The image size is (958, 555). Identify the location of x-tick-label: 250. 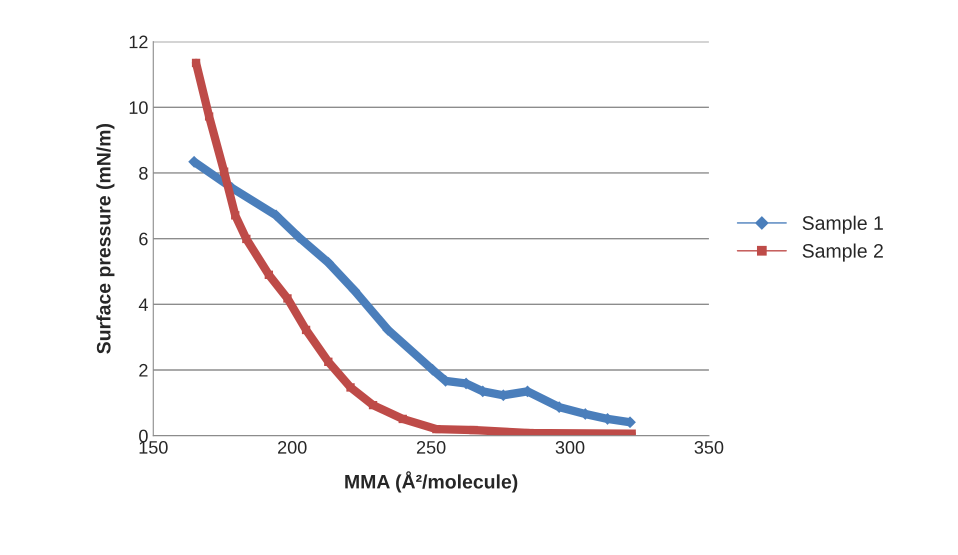
(431, 447).